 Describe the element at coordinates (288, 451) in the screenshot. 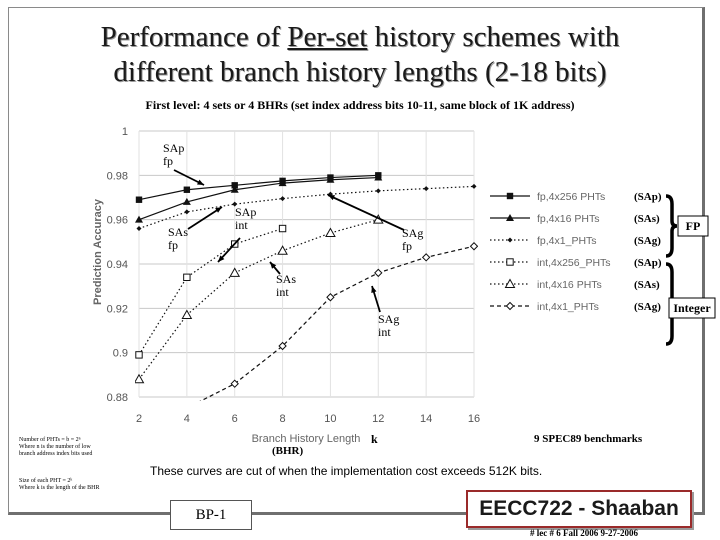

I see `bhr-label: (BHR)` at that location.